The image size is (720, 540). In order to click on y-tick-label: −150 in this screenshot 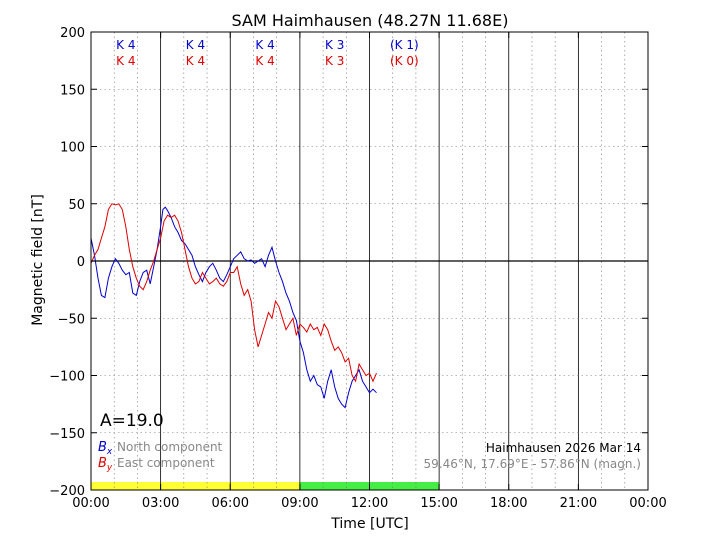, I will do `click(67, 434)`.